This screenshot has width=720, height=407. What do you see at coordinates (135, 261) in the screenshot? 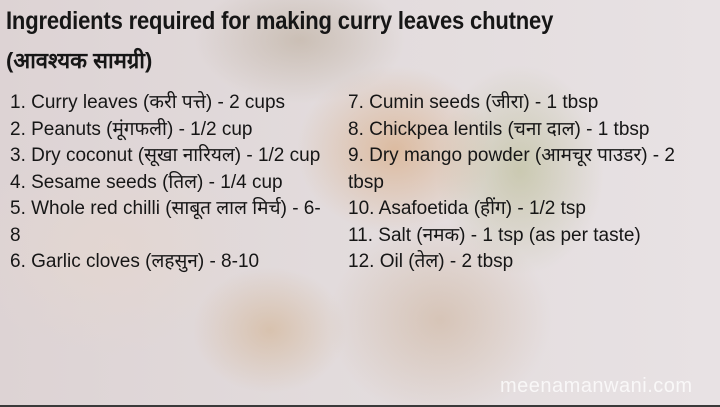
I see `ingredient-item: 6. Garlic cloves (लहसुन) - 8-10` at bounding box center [135, 261].